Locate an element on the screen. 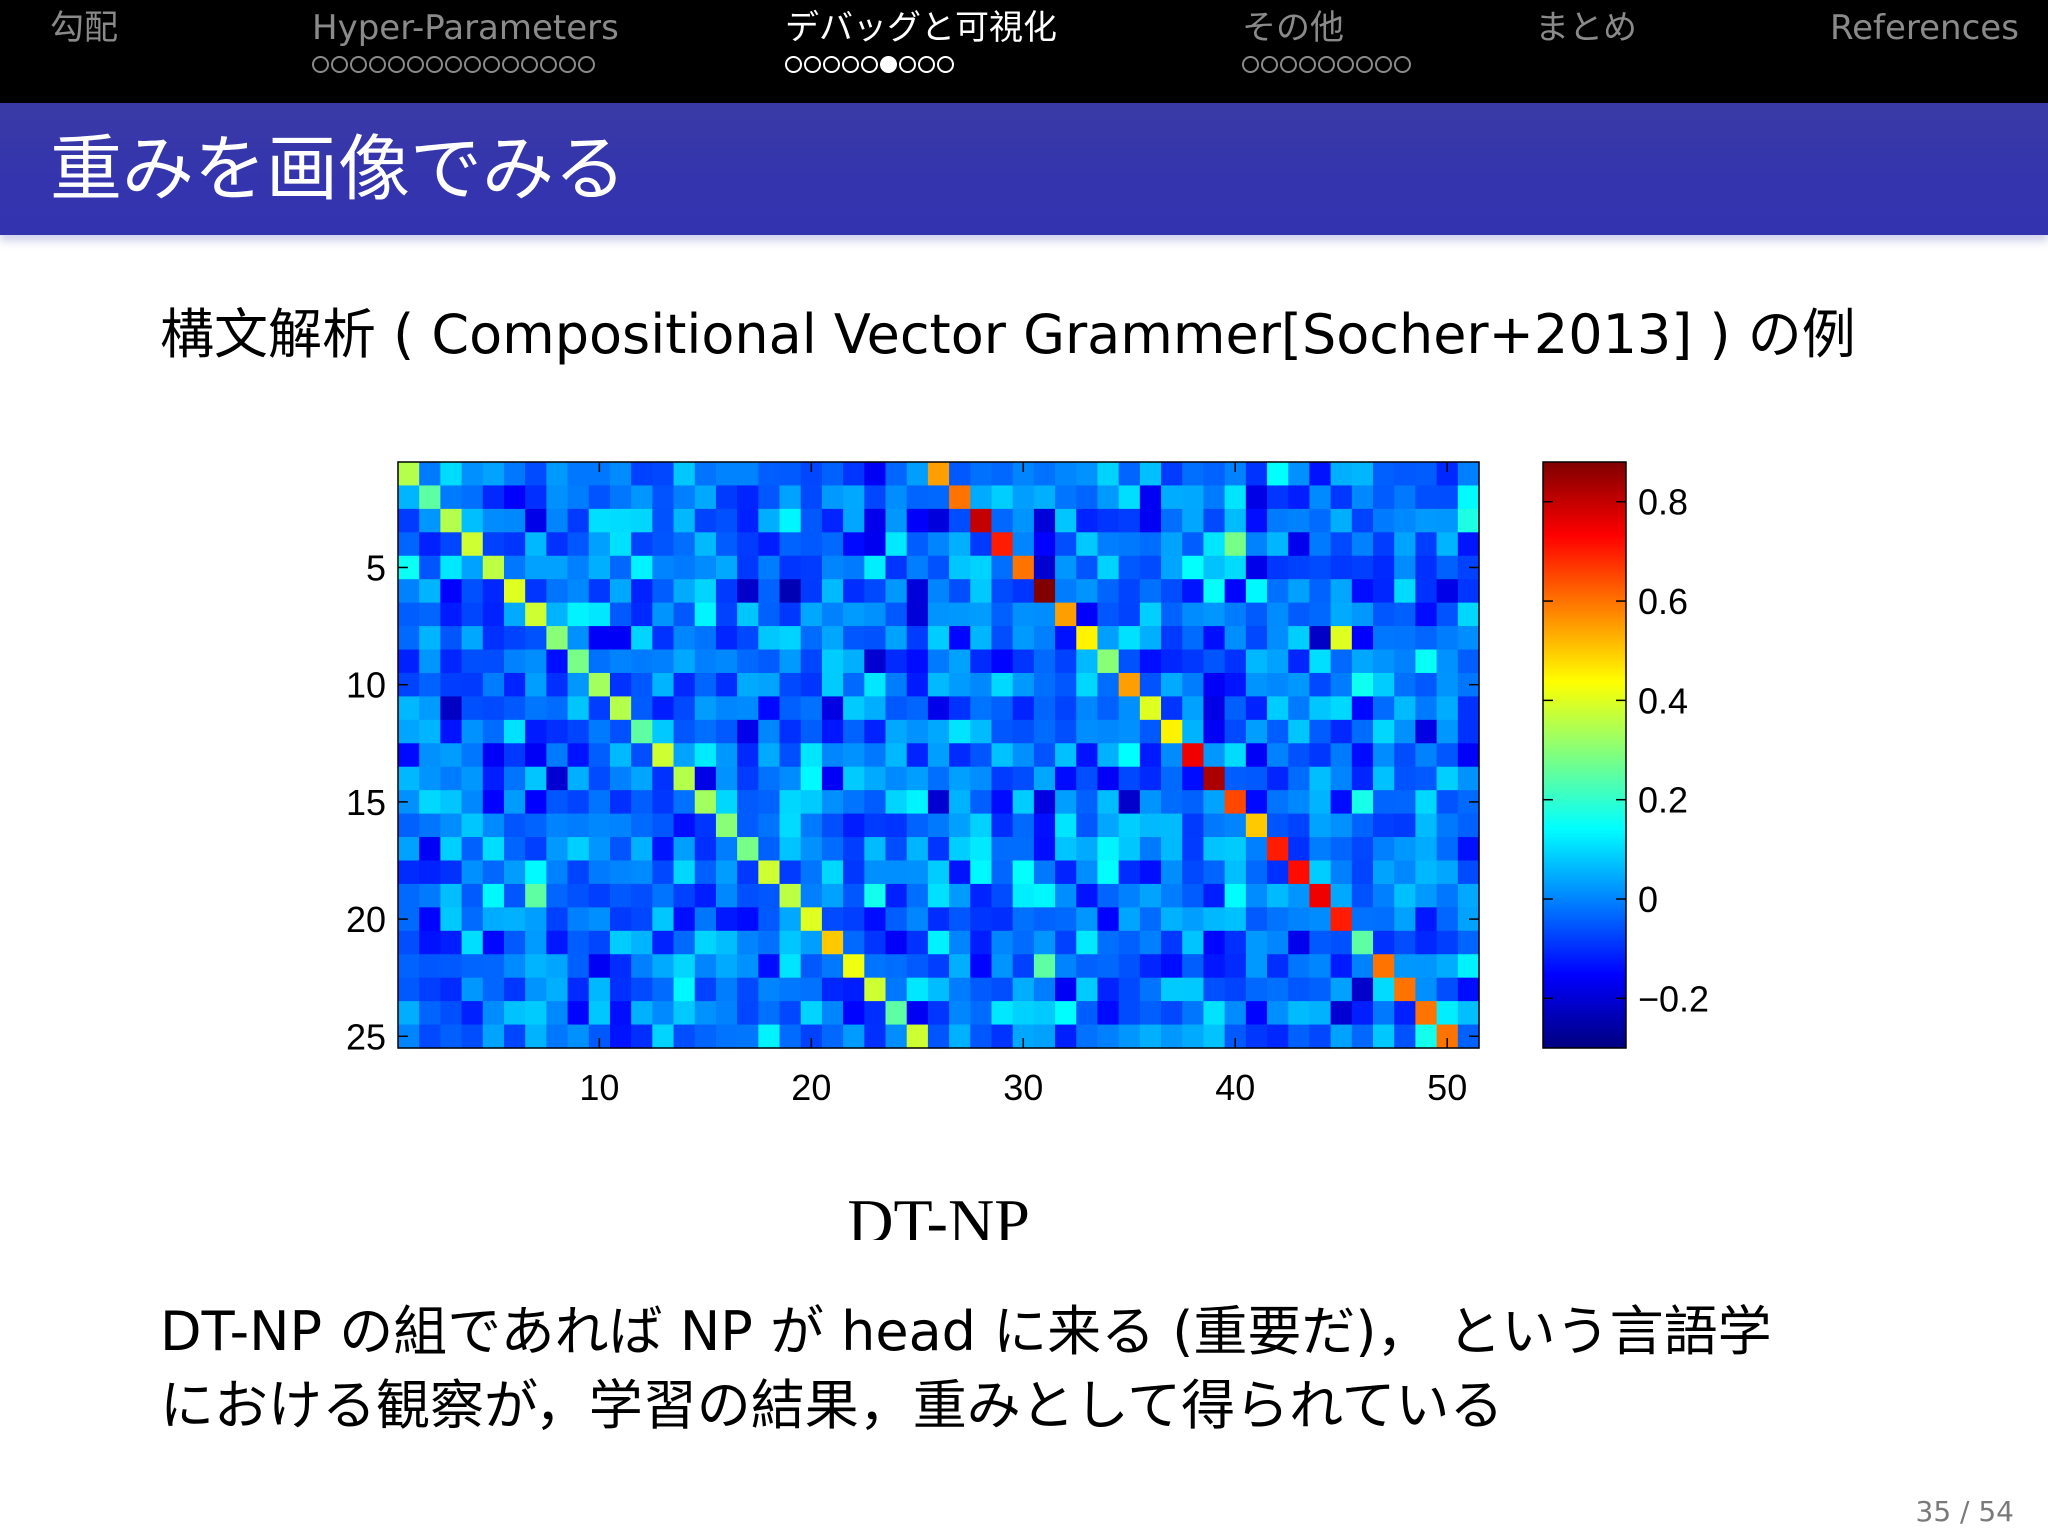  nav-section-title: まとめ is located at coordinates (1586, 28).